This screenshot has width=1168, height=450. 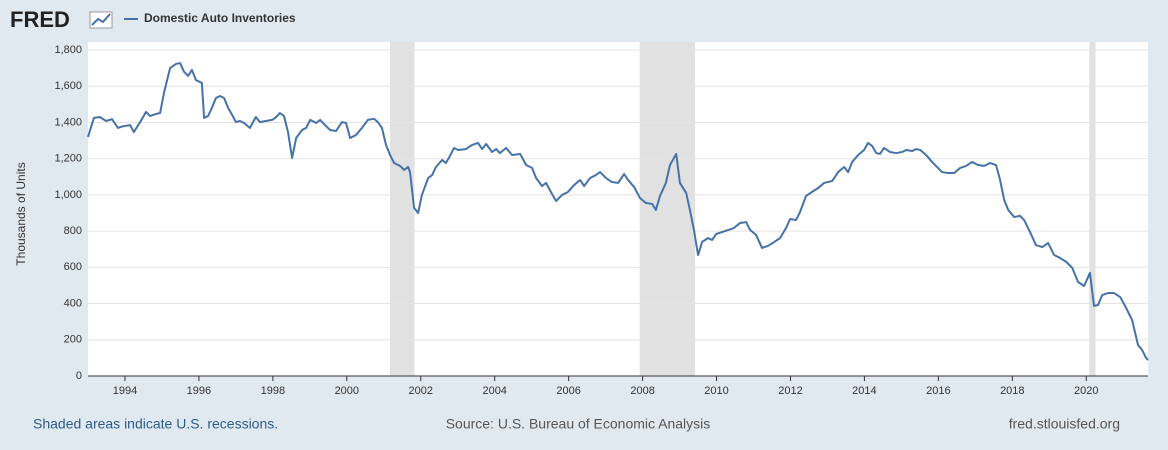 I want to click on source: Source: U.S. Bureau of Economic Analysis, so click(x=578, y=424).